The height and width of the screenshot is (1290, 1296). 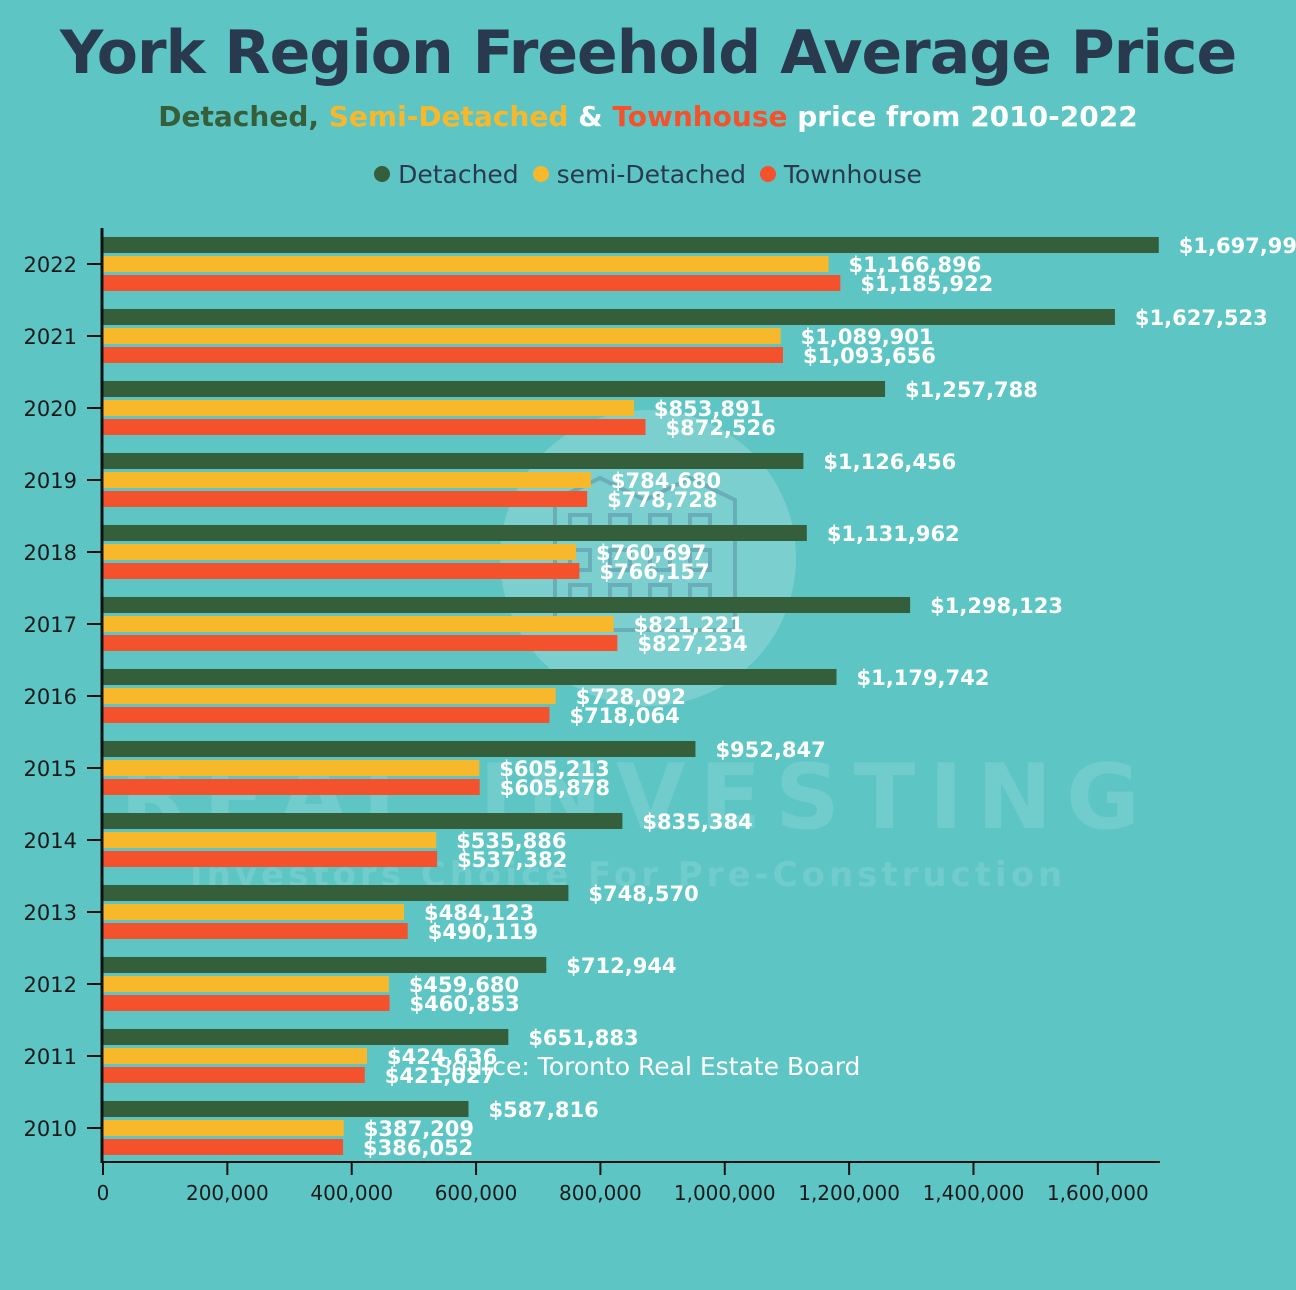 What do you see at coordinates (472, 283) in the screenshot?
I see `bar-townhouse-2022` at bounding box center [472, 283].